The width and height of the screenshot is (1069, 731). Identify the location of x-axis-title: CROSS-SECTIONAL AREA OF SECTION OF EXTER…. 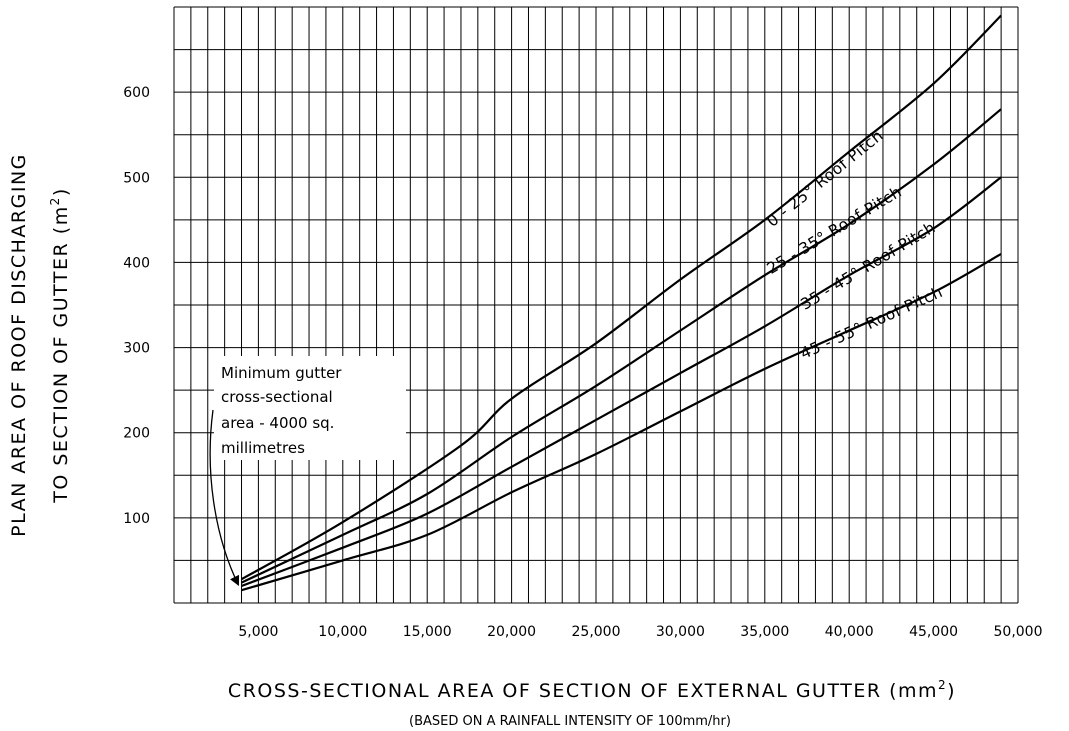
(592, 703).